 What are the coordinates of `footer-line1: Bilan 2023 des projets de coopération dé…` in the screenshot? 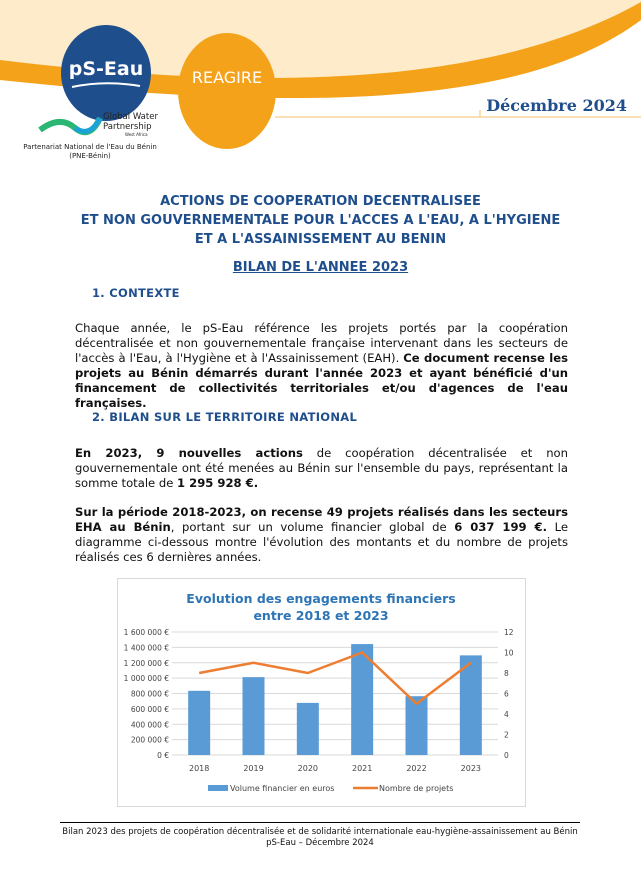 It's located at (320, 832).